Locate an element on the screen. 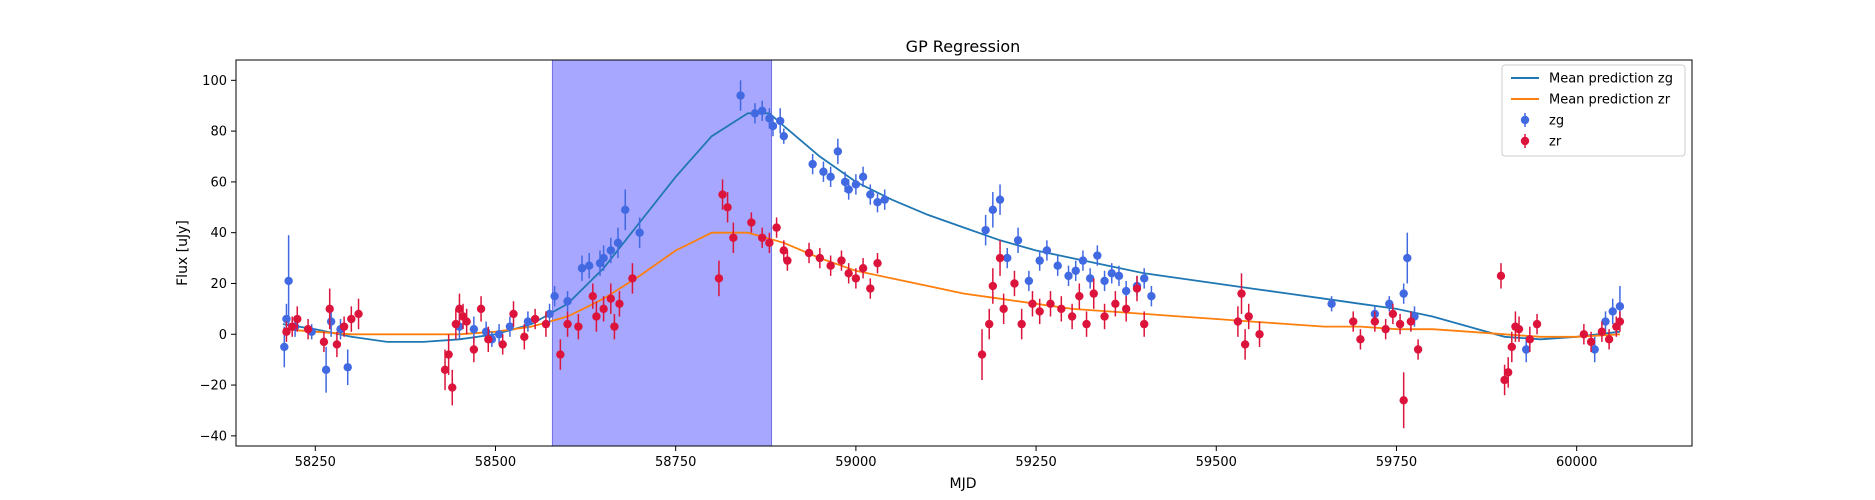  legend-label: zr is located at coordinates (1555, 142).